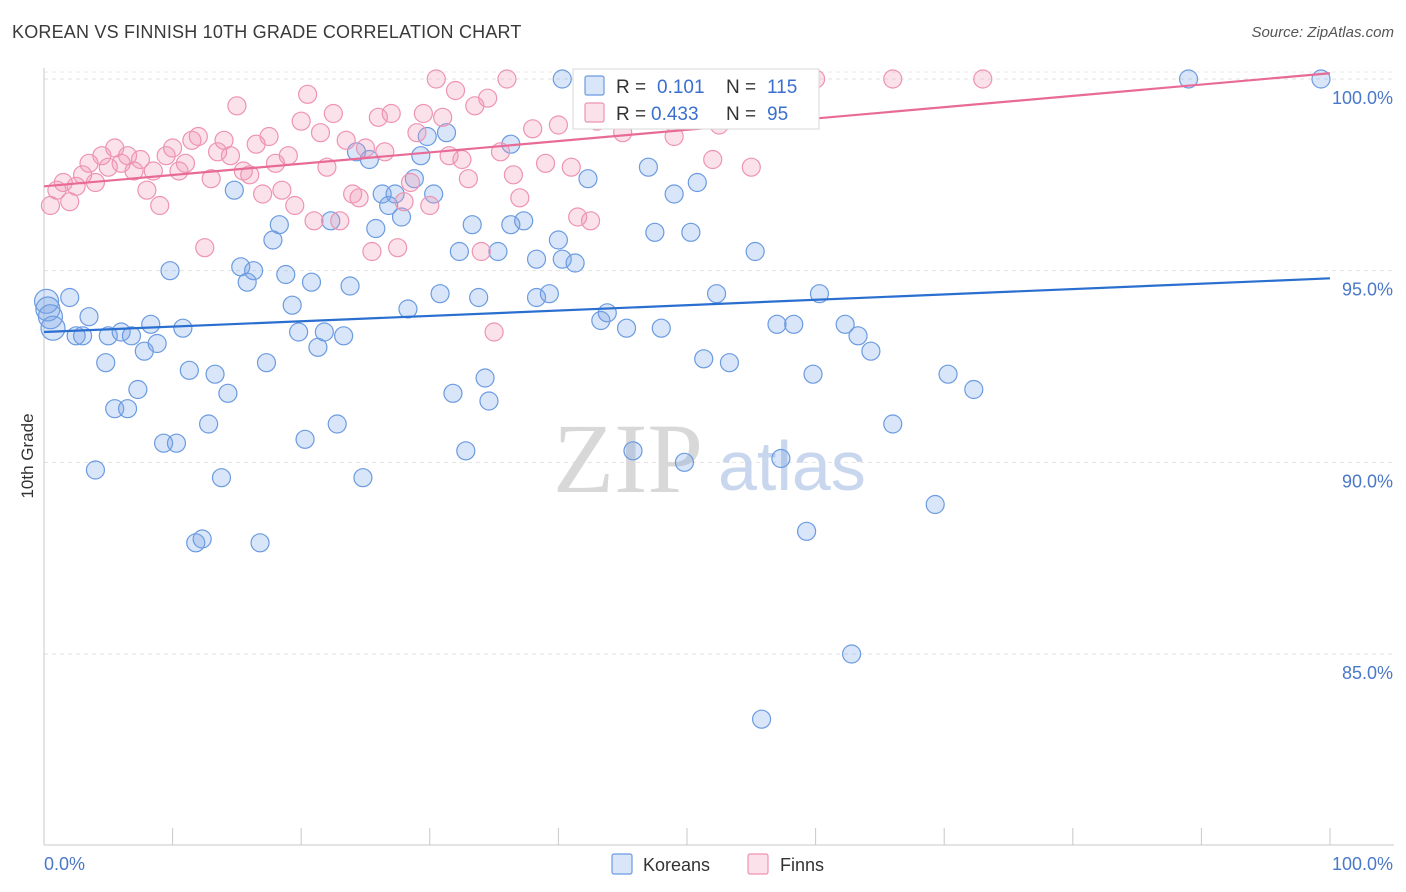 The height and width of the screenshot is (892, 1406). What do you see at coordinates (709, 458) in the screenshot?
I see `watermark: ZIP atlas` at bounding box center [709, 458].